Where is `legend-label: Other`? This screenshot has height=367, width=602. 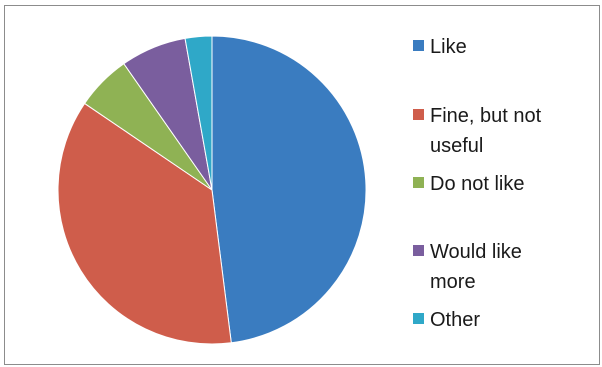
legend-label: Other is located at coordinates (455, 320).